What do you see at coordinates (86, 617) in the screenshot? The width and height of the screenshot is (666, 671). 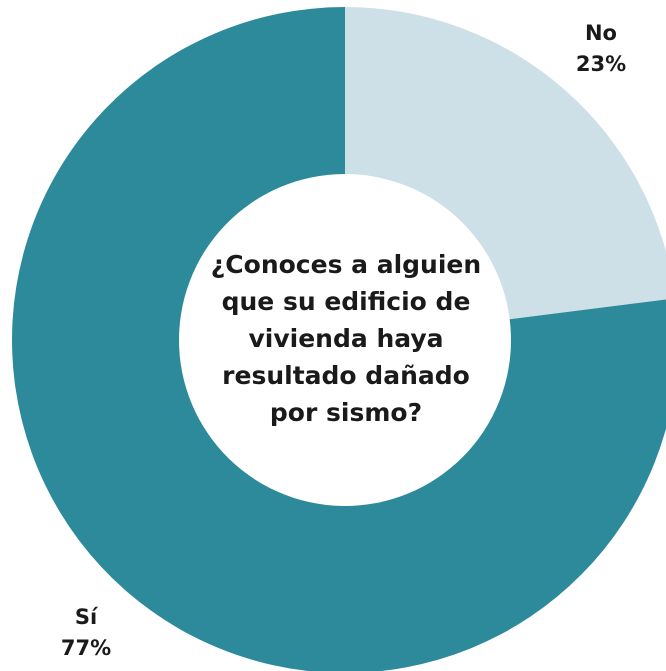 I see `slice-name-si: Sí` at bounding box center [86, 617].